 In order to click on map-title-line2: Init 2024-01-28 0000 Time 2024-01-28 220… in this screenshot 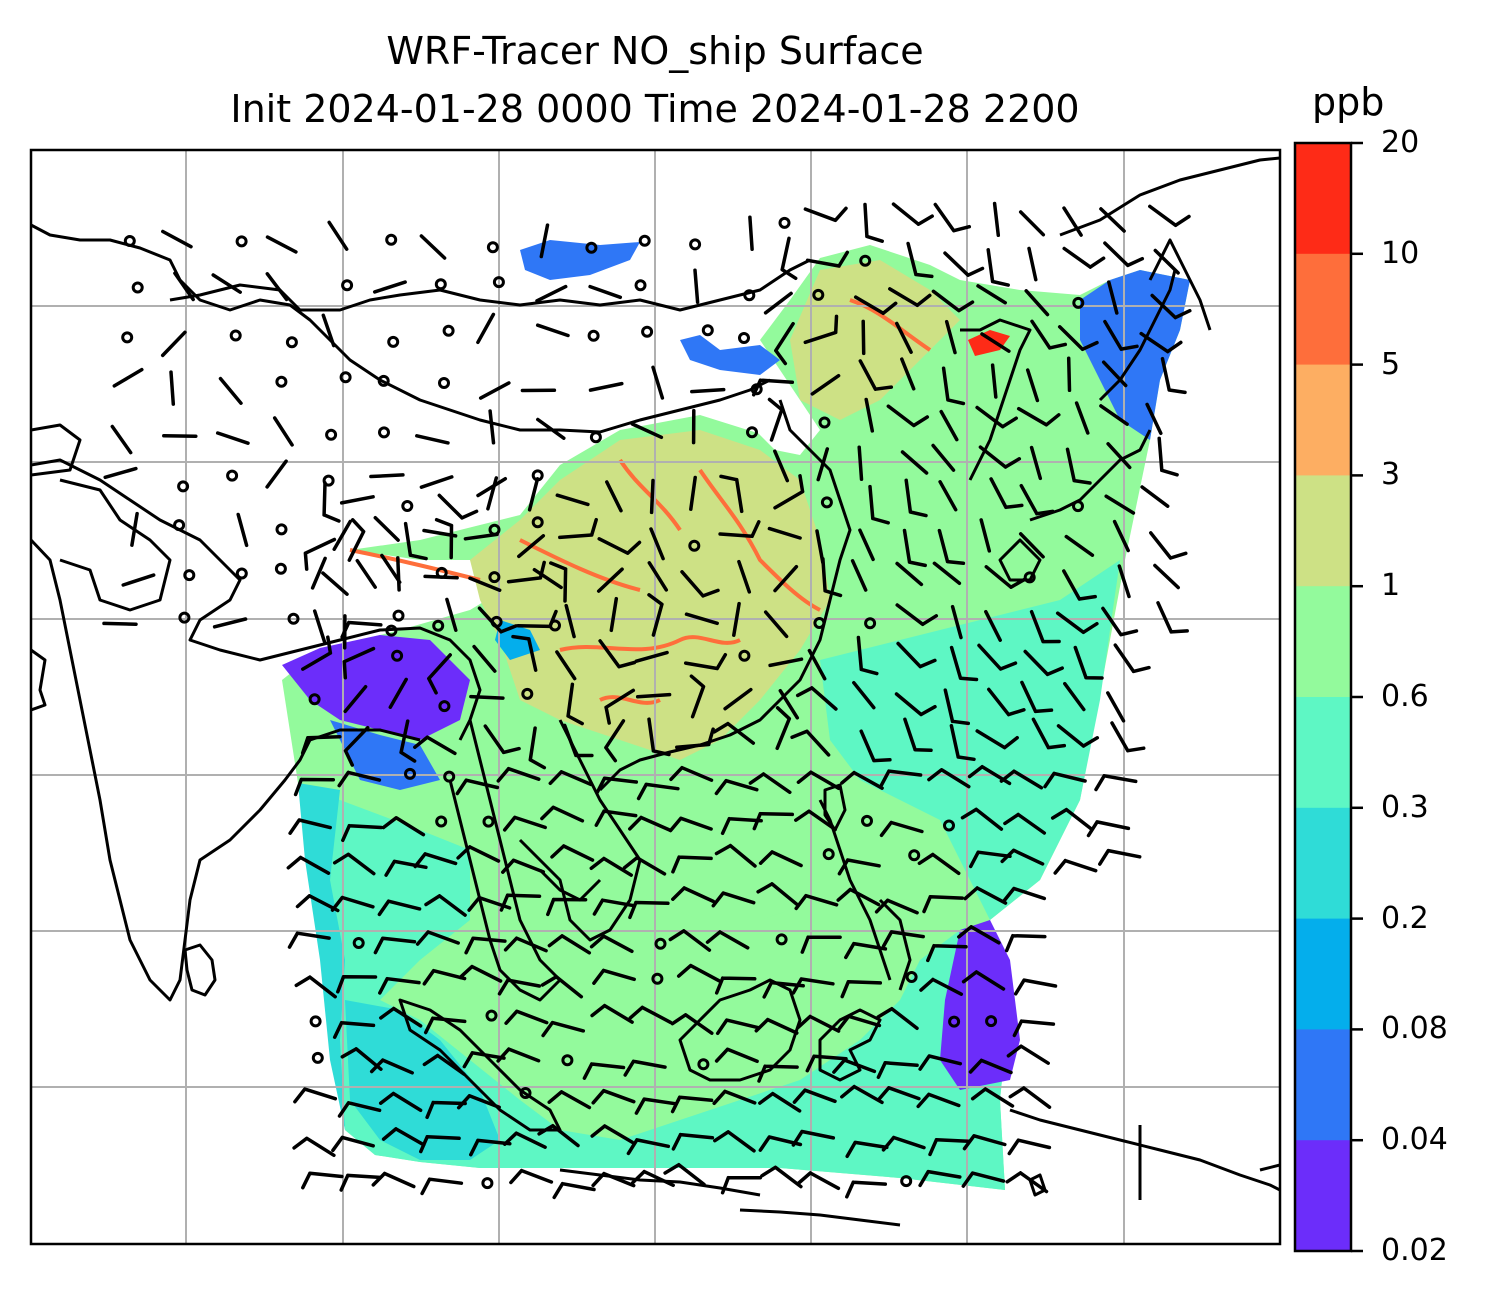, I will do `click(655, 109)`.